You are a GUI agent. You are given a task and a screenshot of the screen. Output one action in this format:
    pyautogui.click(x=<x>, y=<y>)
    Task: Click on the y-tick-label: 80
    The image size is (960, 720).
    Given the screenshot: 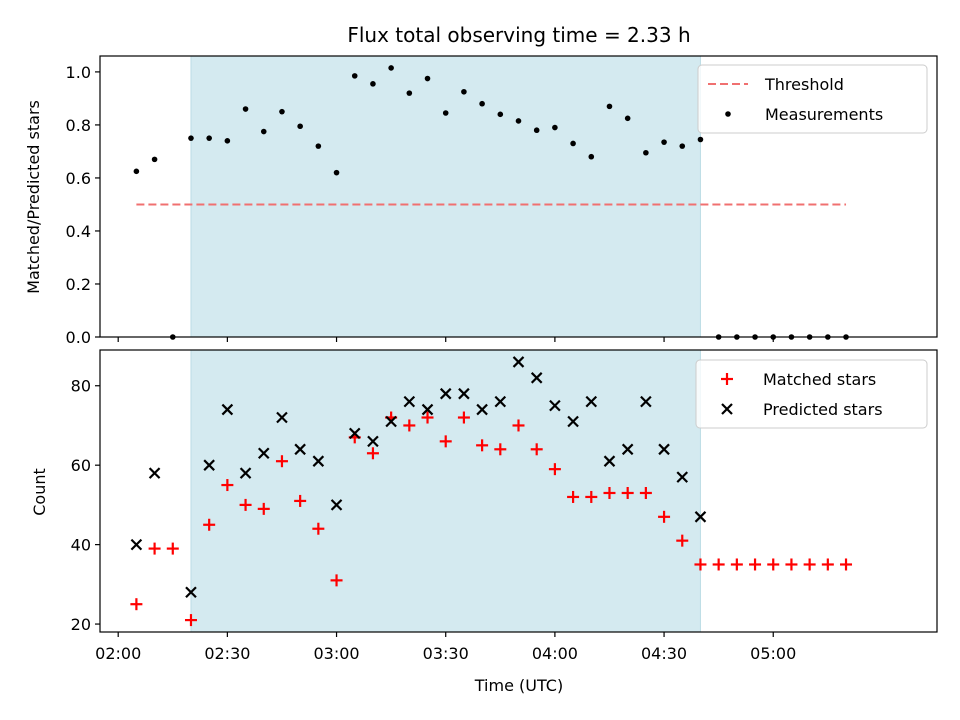 What is the action you would take?
    pyautogui.click(x=81, y=386)
    